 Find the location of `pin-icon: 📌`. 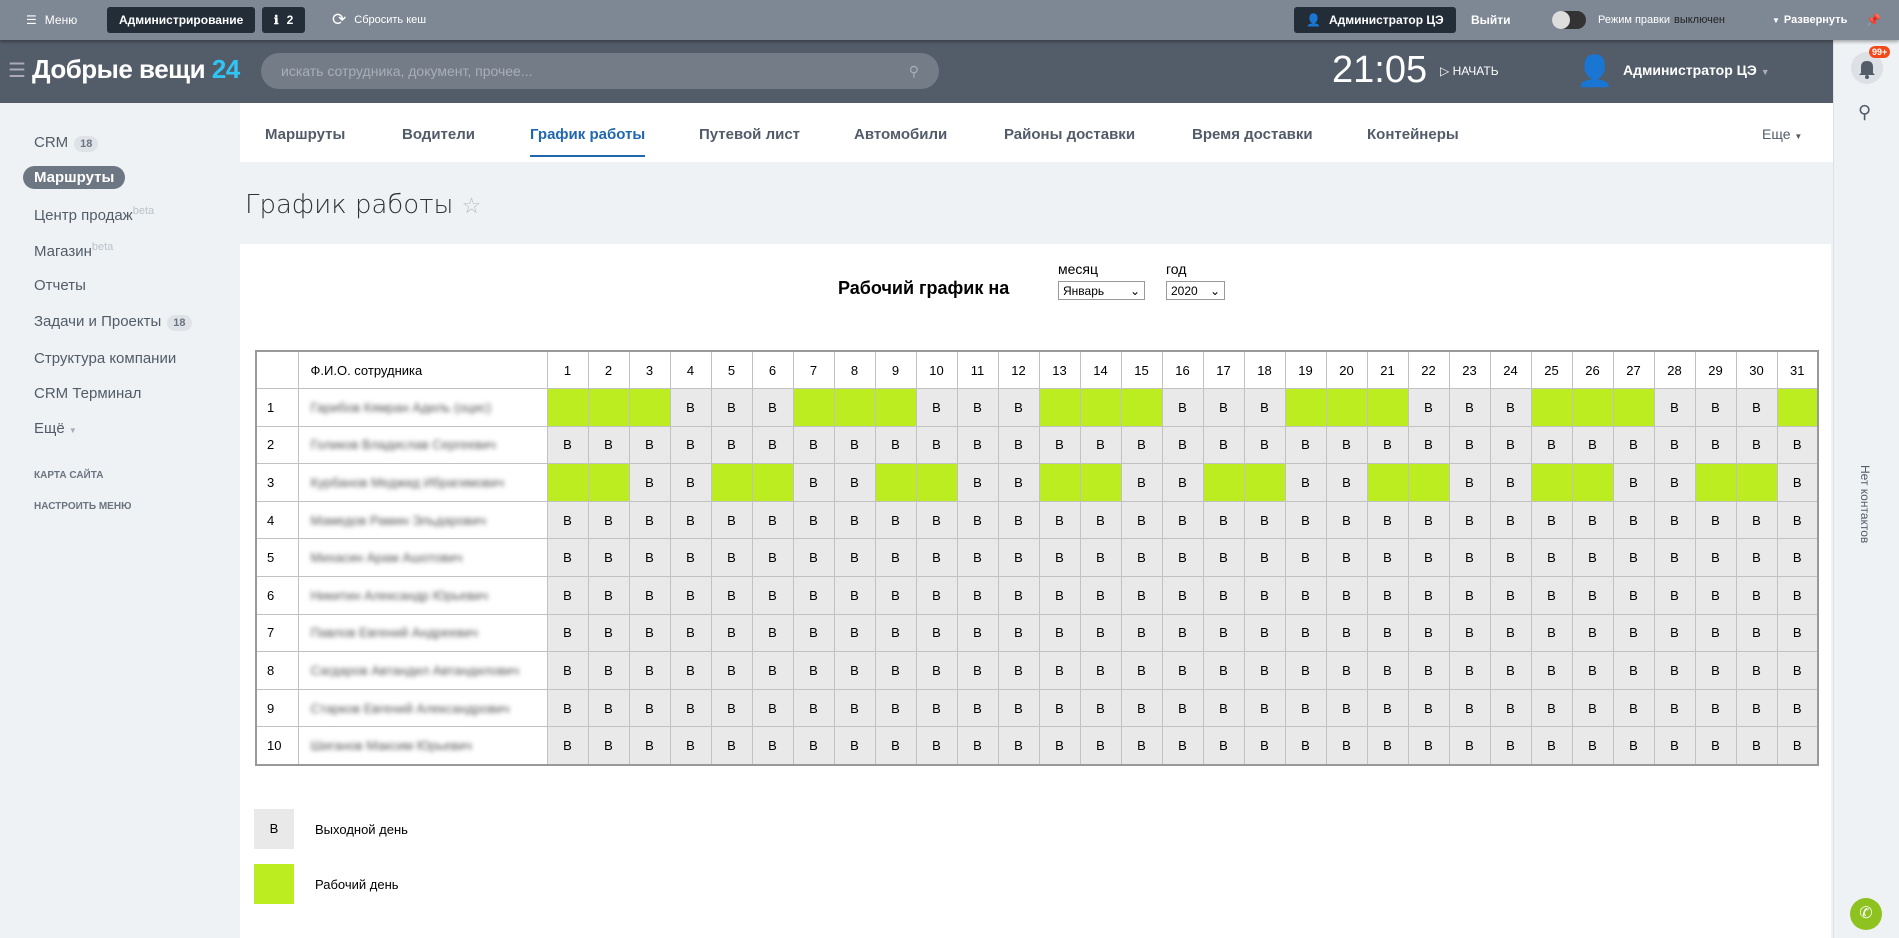

pin-icon: 📌 is located at coordinates (1873, 20).